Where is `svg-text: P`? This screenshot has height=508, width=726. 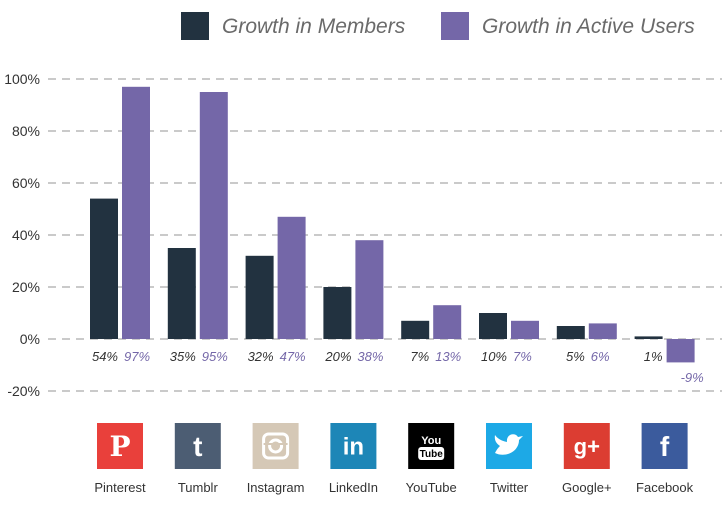 svg-text: P is located at coordinates (119, 446).